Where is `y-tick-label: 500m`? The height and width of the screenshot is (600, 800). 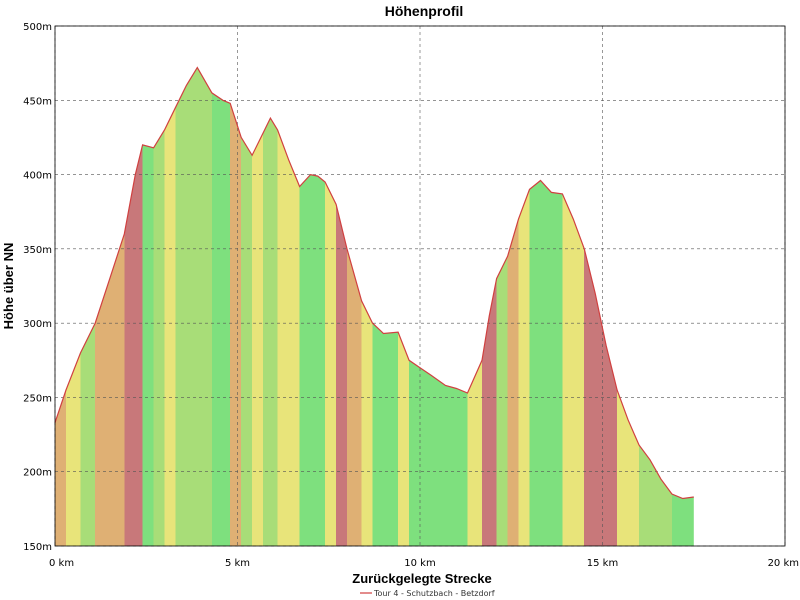 y-tick-label: 500m is located at coordinates (37, 27).